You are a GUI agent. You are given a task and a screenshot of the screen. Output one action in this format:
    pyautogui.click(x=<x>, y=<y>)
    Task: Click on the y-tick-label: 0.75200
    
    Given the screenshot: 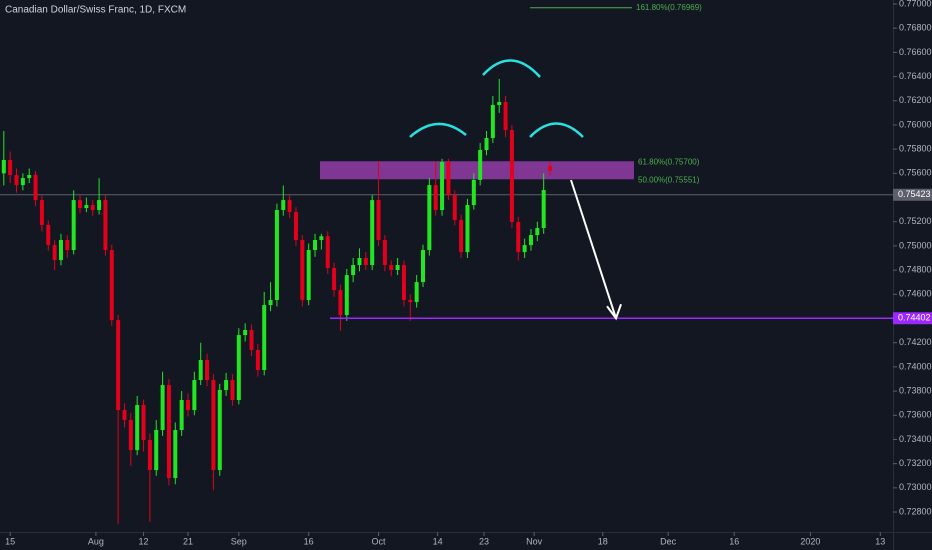 What is the action you would take?
    pyautogui.click(x=915, y=221)
    